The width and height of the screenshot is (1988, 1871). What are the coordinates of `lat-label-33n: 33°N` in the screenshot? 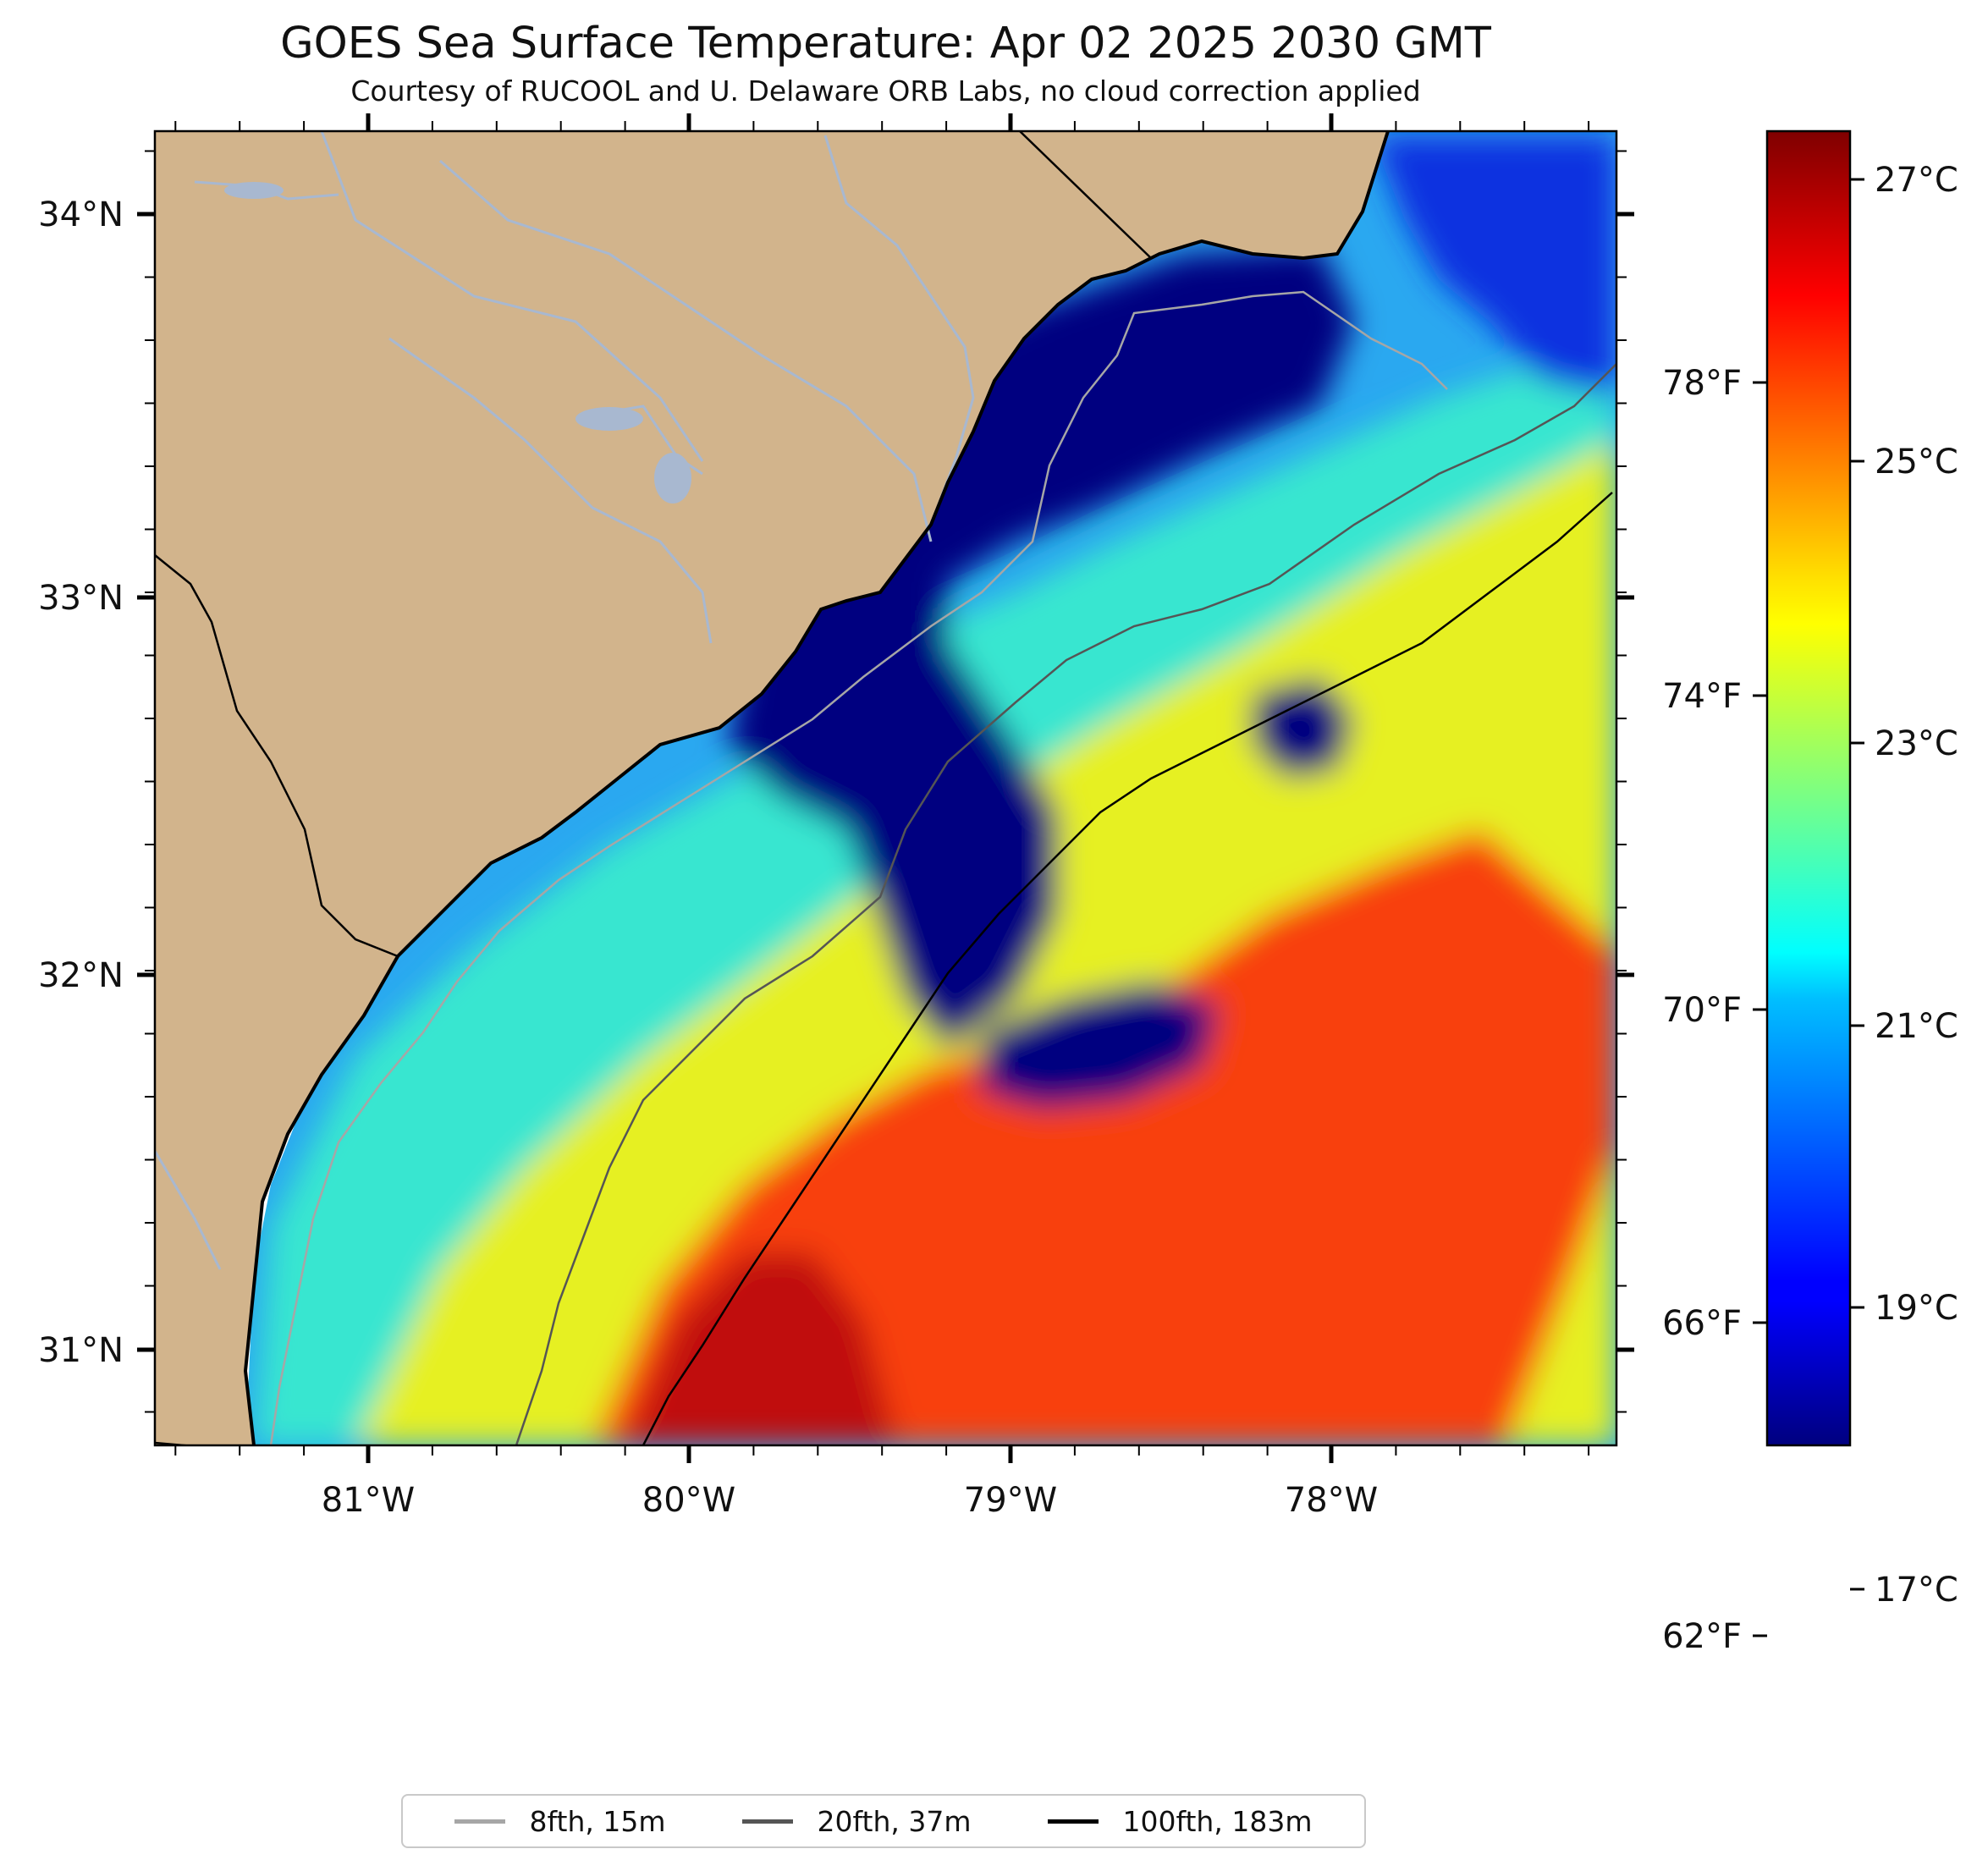 It's located at (81, 599).